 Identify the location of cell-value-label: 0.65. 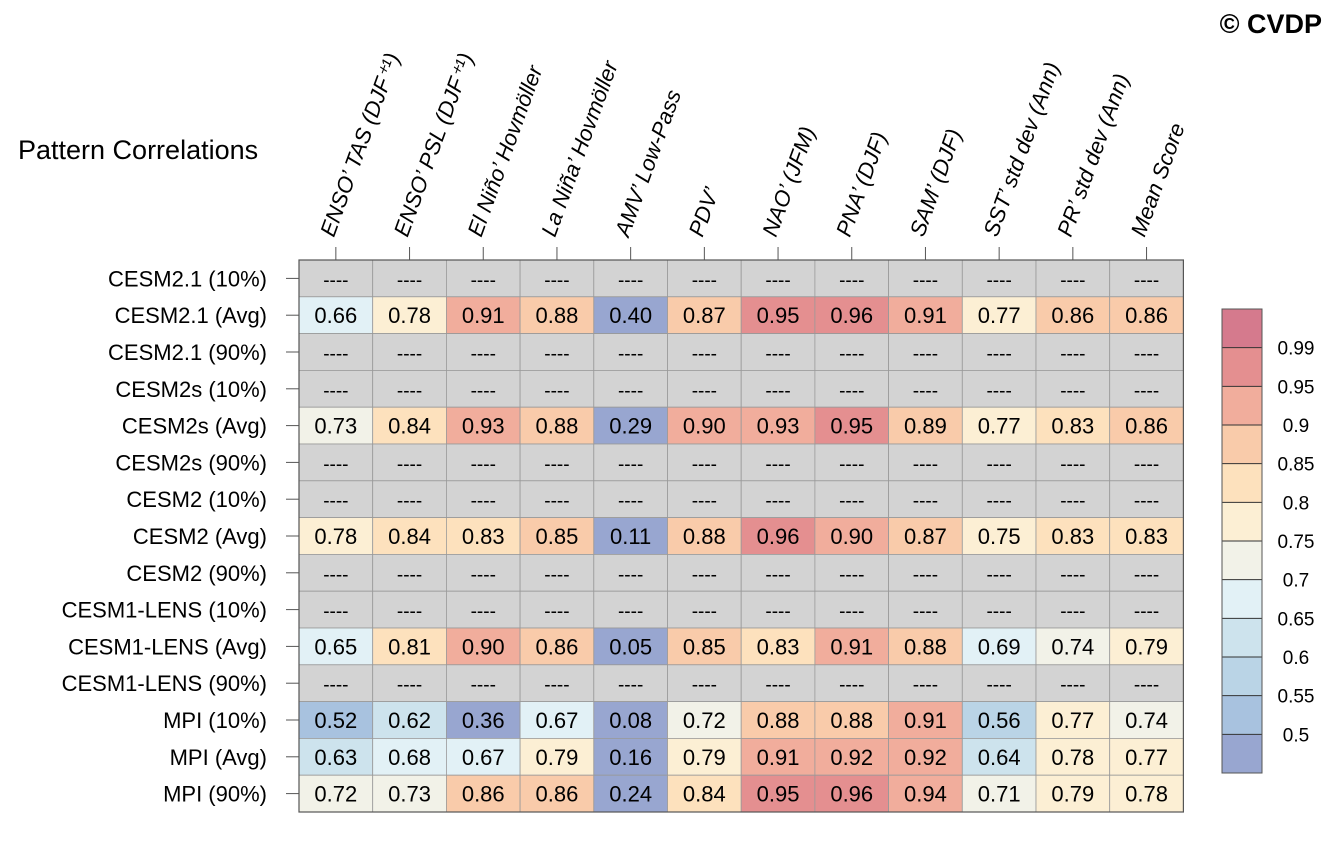
(335, 646).